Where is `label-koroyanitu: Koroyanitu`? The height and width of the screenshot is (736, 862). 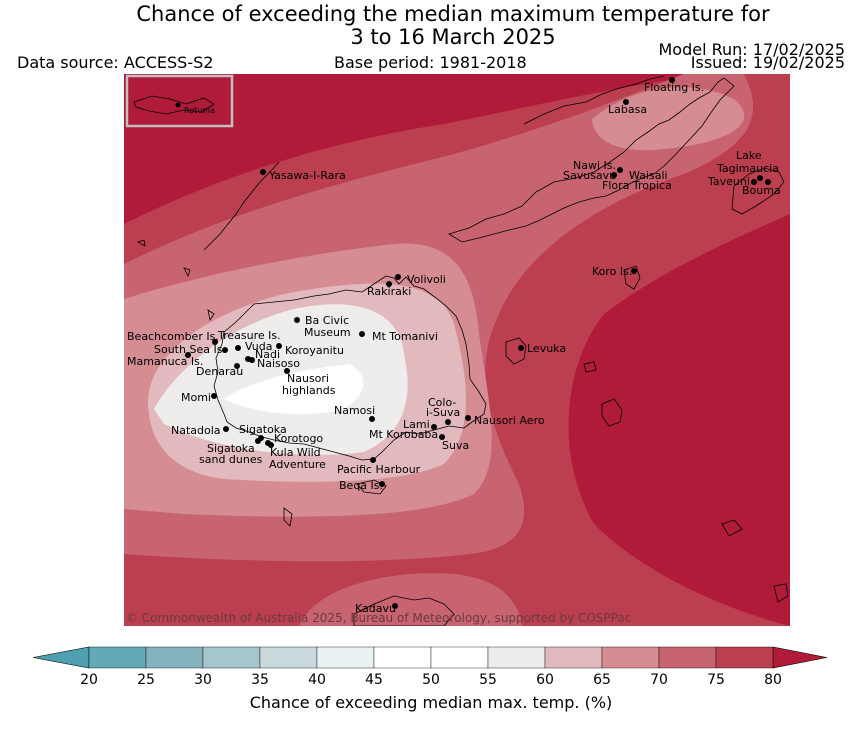
label-koroyanitu: Koroyanitu is located at coordinates (314, 350).